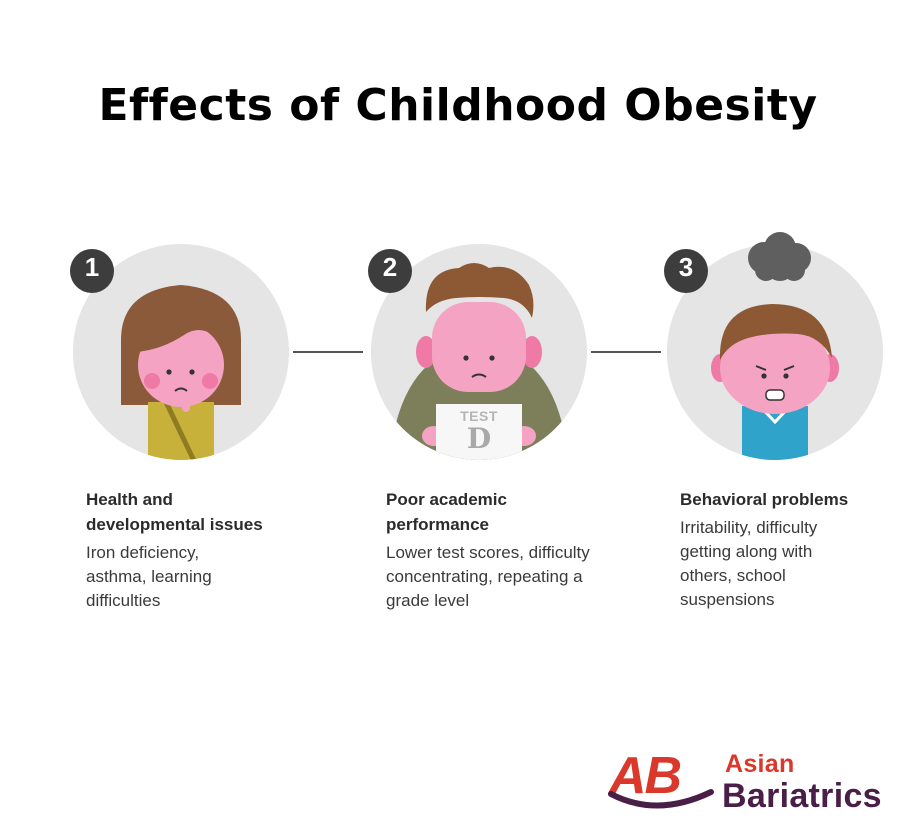 The image size is (916, 829). Describe the element at coordinates (661, 799) in the screenshot. I see `smile-swoosh-icon` at that location.